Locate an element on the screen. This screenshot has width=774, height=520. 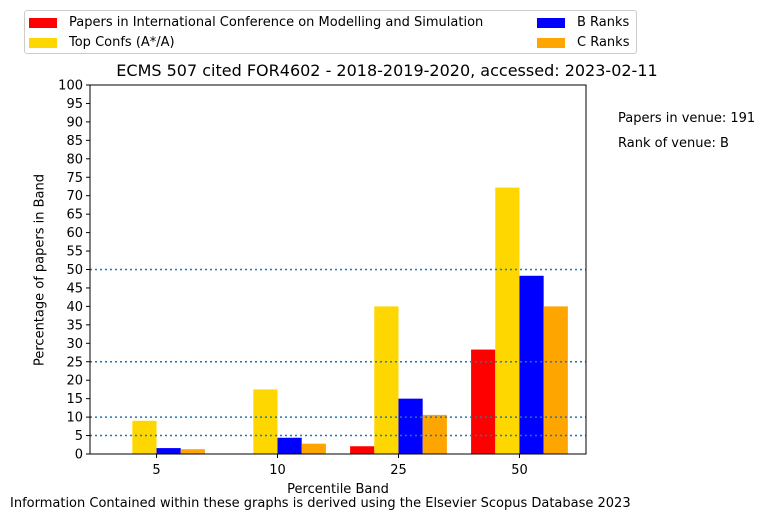
legend-label-c-ranks: C Ranks is located at coordinates (603, 42).